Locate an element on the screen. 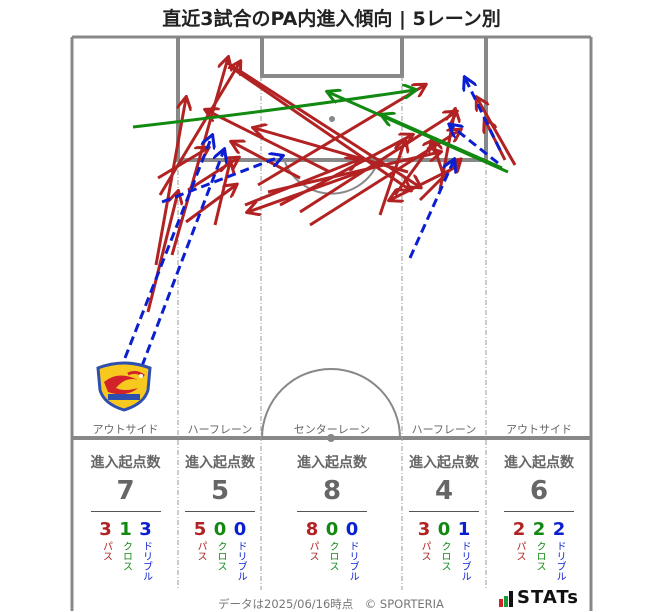  stats-brand-text: STATs is located at coordinates (548, 597).